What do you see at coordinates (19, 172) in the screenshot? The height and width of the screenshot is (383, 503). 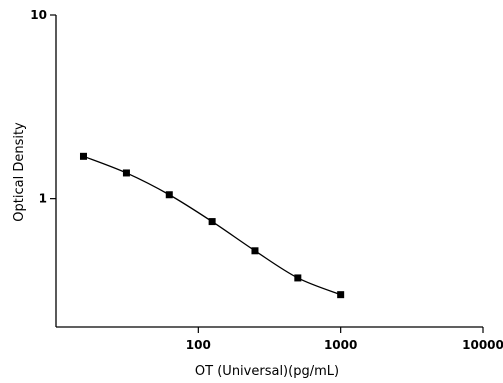 I see `y-axis-label: Optical Density` at bounding box center [19, 172].